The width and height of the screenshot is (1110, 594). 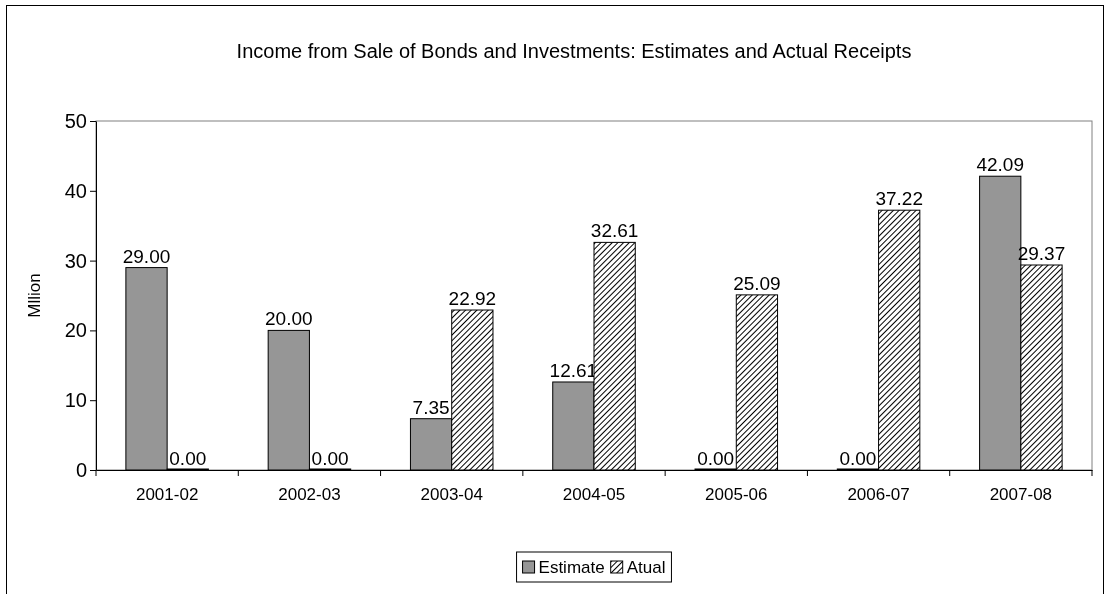 What do you see at coordinates (431, 407) in the screenshot?
I see `data-label: 7.35` at bounding box center [431, 407].